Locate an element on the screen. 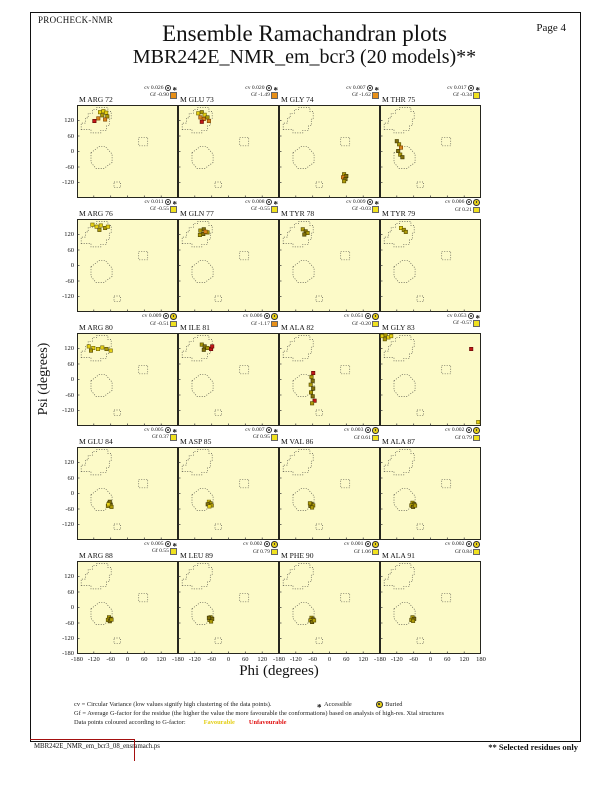 This screenshot has height=792, width=612. x-tick-label: -120 is located at coordinates (396, 659).